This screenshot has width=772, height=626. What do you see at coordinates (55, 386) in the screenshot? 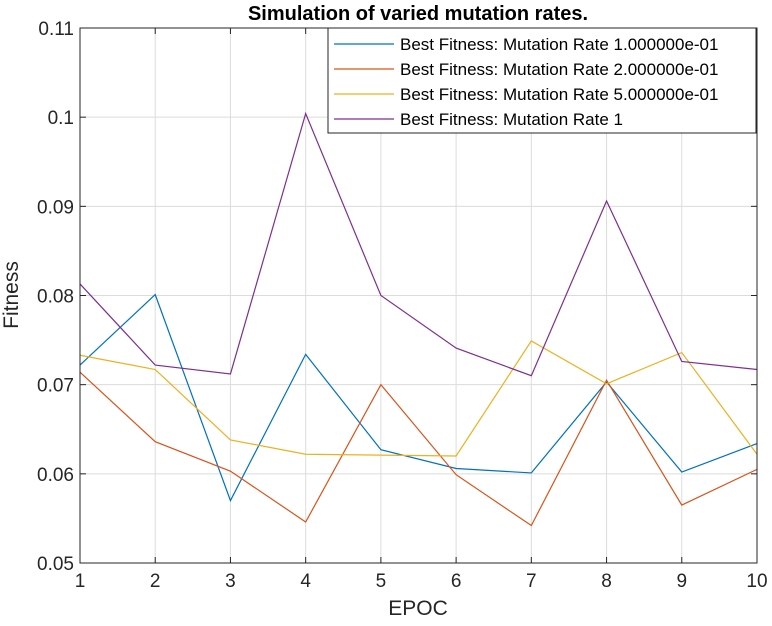
I see `y-tick-label: 0.07` at bounding box center [55, 386].